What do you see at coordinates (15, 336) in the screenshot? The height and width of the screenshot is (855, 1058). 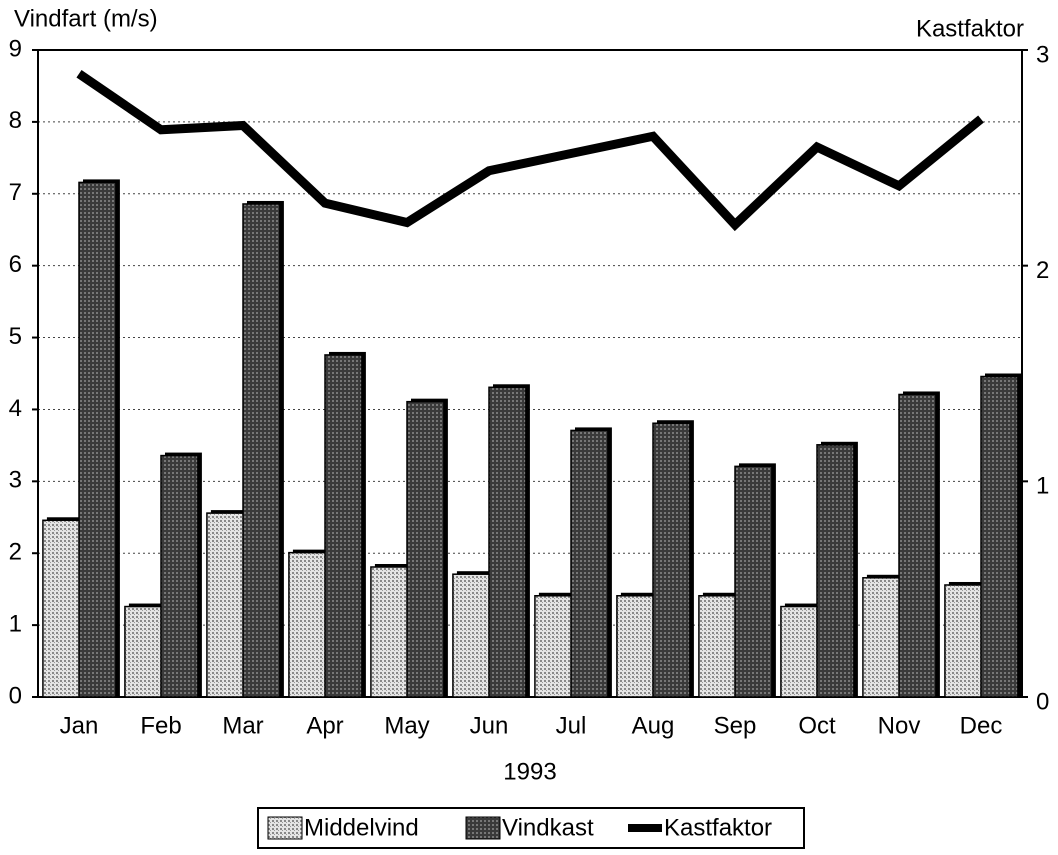 I see `y-tick-label: 5` at bounding box center [15, 336].